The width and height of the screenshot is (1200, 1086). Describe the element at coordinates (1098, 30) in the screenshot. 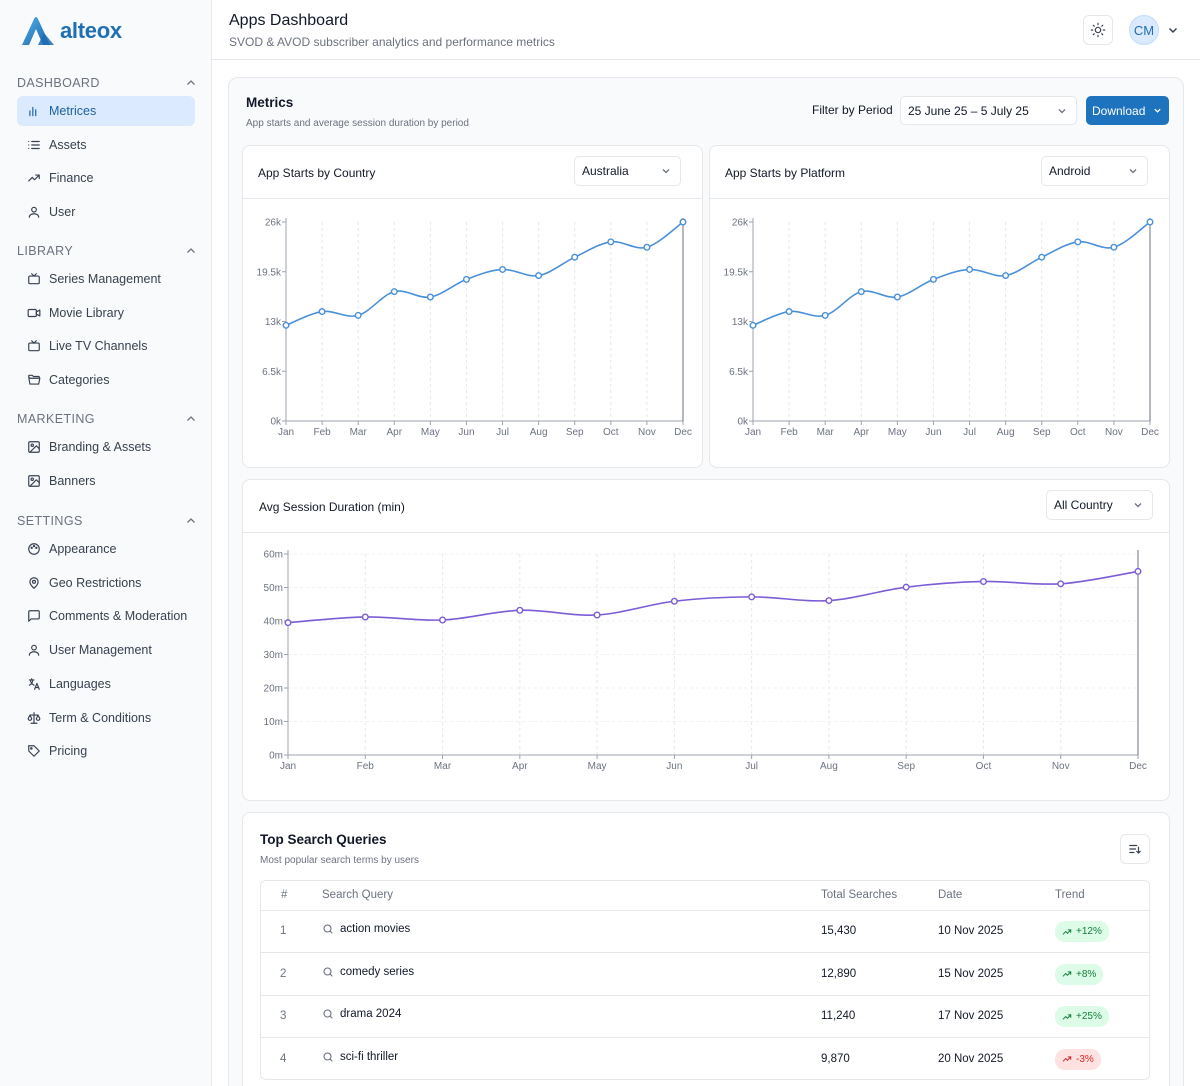

I see `theme-toggle-button` at that location.